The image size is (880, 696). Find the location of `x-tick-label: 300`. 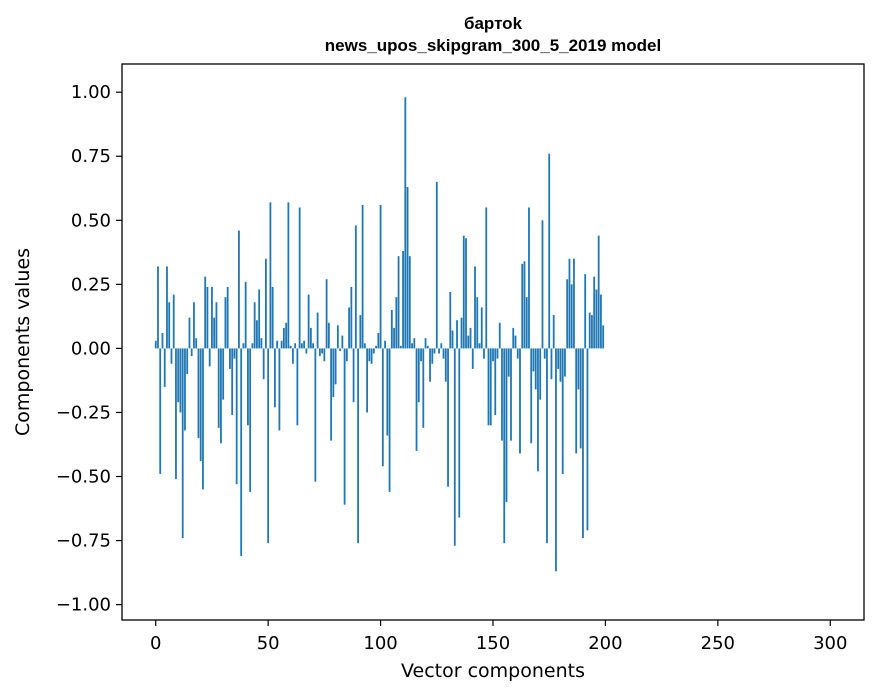

x-tick-label: 300 is located at coordinates (830, 643).